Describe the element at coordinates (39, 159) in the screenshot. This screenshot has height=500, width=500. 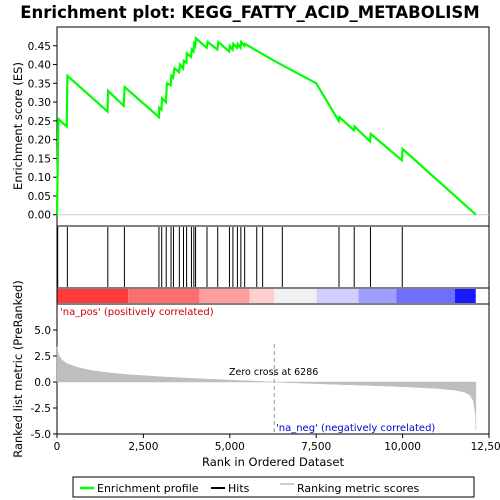
I see `es-y-tick-label: 0.15` at that location.